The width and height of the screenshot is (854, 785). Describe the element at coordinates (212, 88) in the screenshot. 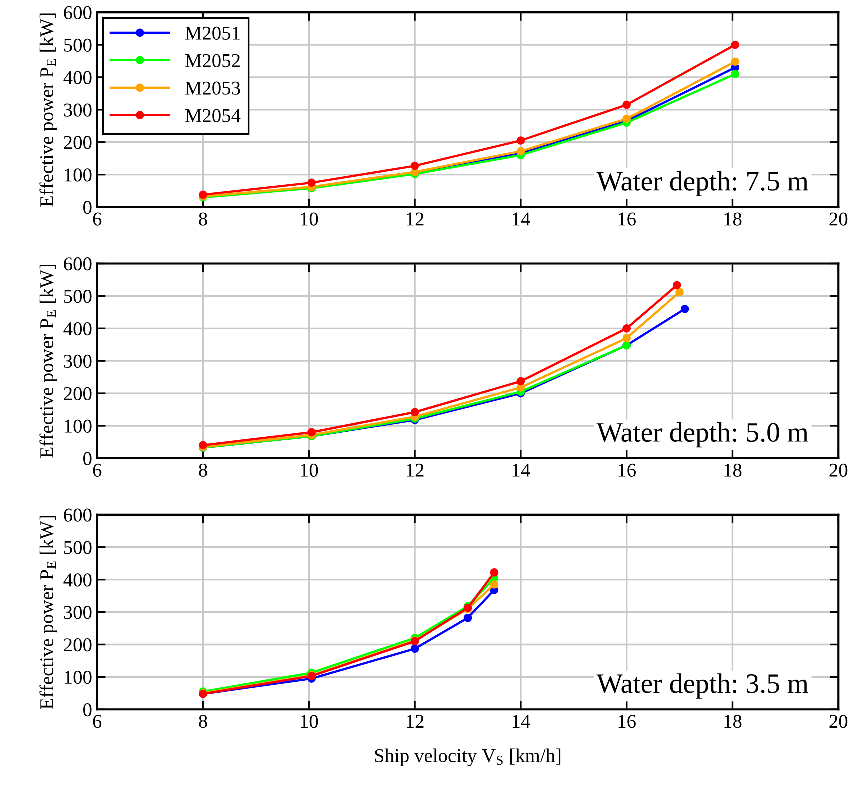

I see `legend-label: M2053` at that location.